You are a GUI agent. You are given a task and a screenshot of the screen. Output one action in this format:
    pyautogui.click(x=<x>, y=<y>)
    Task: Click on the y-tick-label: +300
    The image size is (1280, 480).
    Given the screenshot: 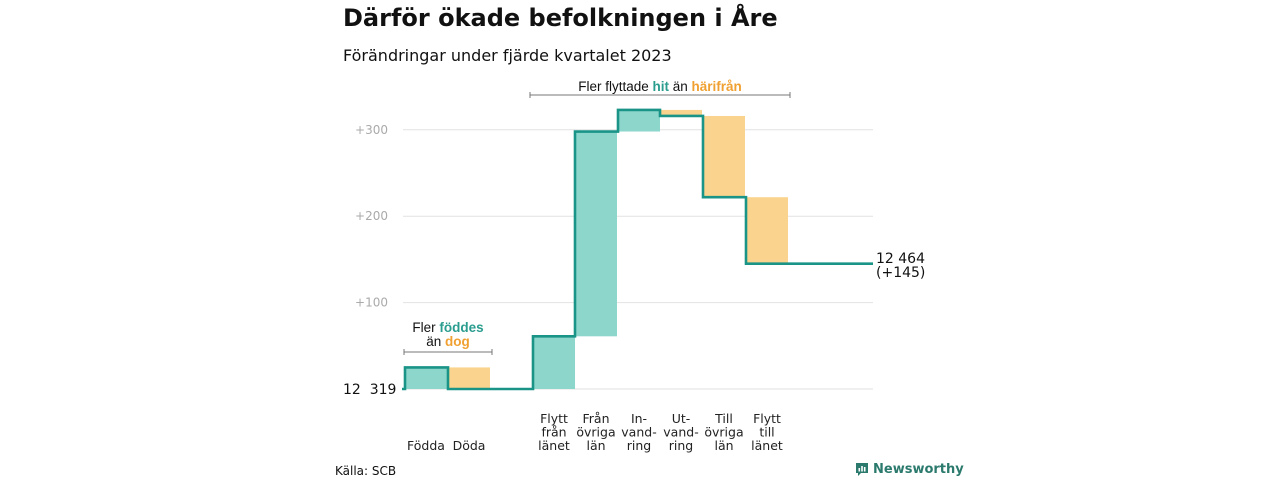 What is the action you would take?
    pyautogui.click(x=371, y=130)
    